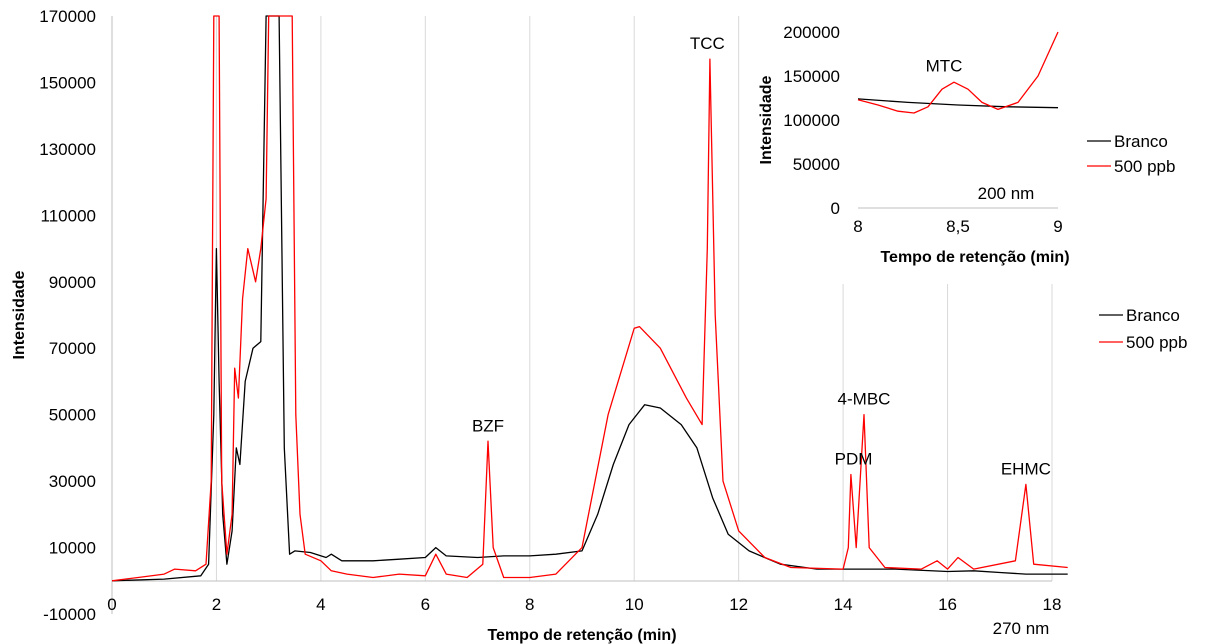 Image resolution: width=1210 pixels, height=644 pixels. I want to click on main-y-tick-170000: 170000, so click(67, 16).